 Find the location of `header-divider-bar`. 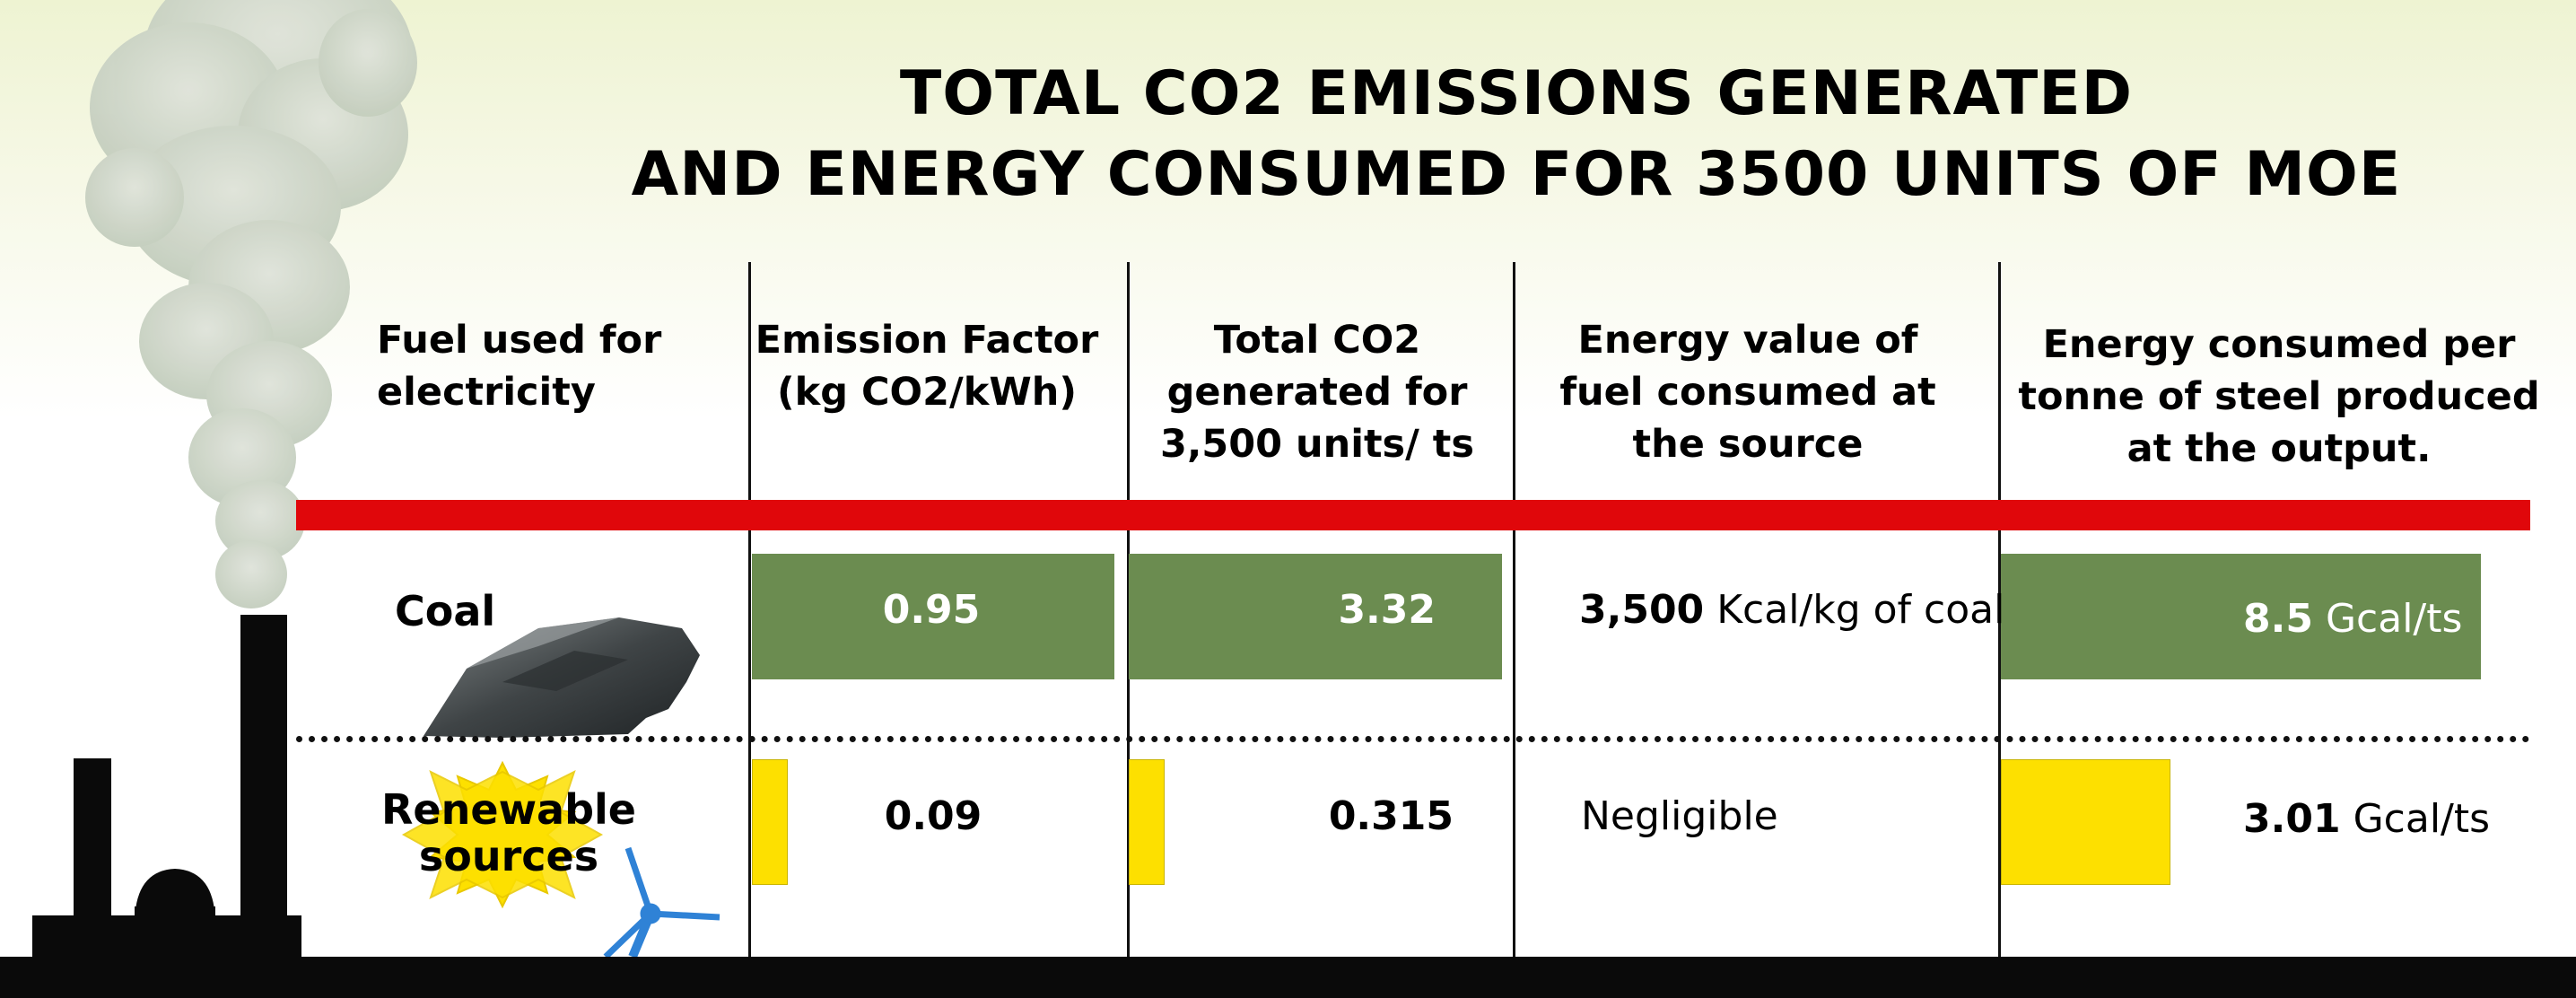

header-divider-bar is located at coordinates (1413, 515).